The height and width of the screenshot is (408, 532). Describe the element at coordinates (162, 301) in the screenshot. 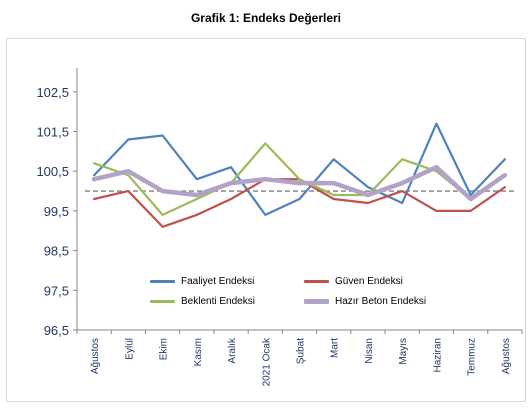

I see `legend-swatch-beklenti` at that location.